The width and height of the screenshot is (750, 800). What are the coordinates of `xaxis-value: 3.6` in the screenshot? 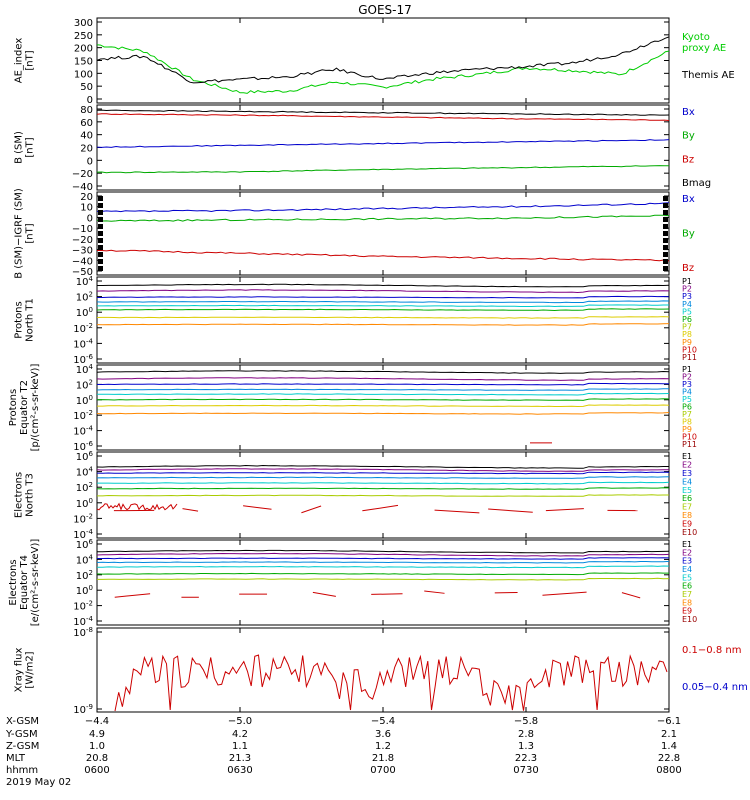 It's located at (383, 734).